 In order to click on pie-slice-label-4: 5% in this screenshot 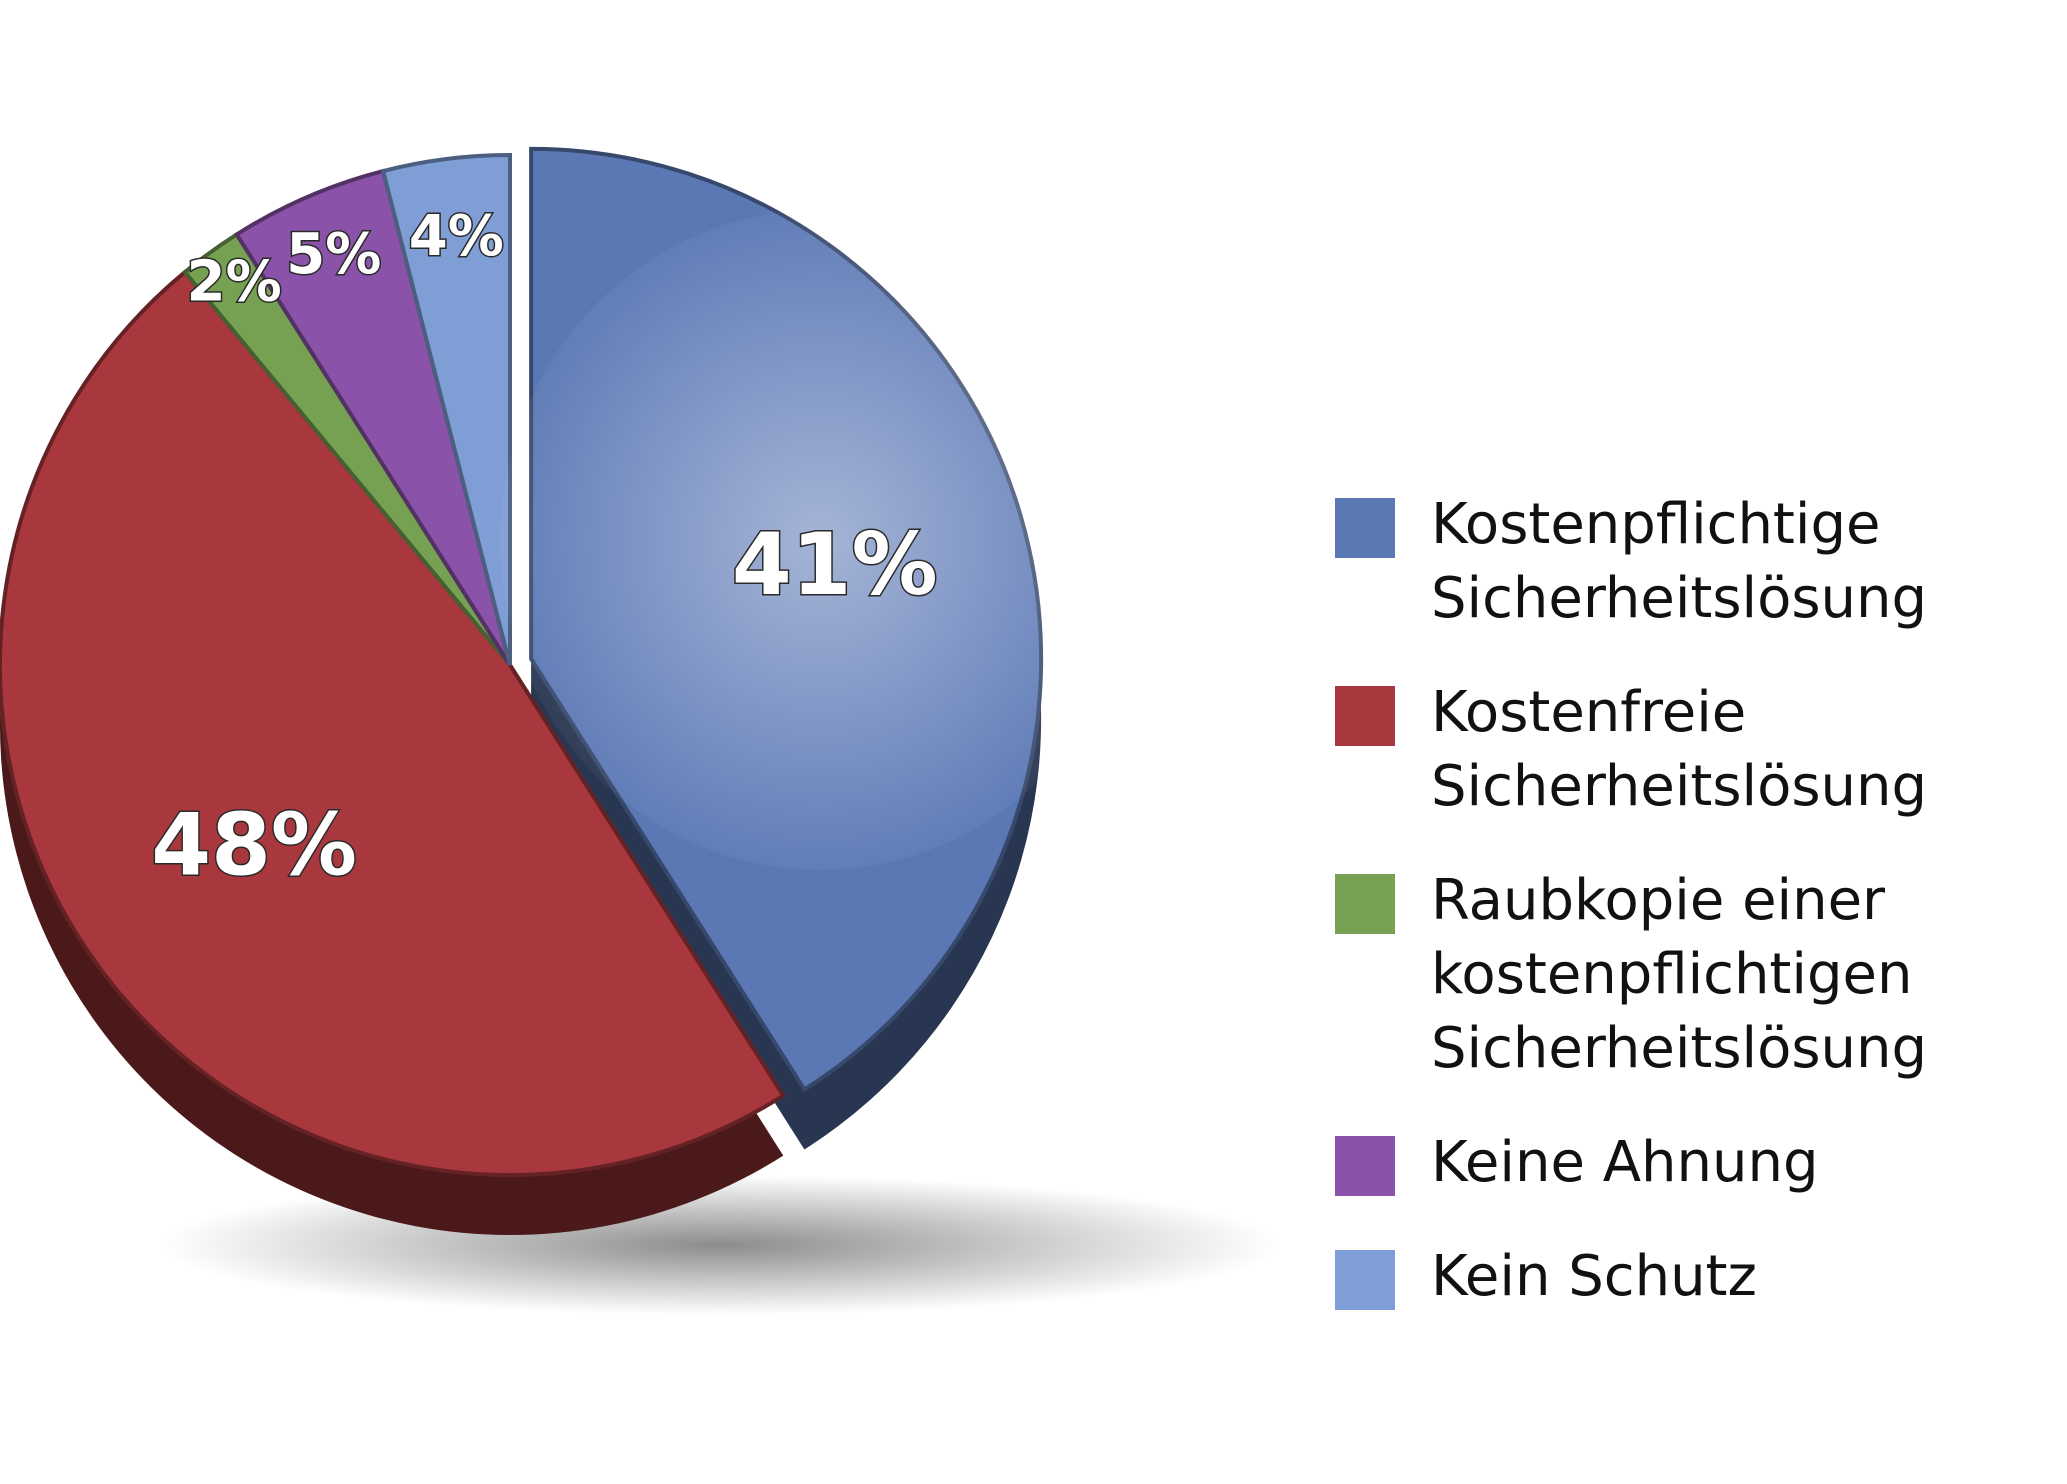, I will do `click(333, 254)`.